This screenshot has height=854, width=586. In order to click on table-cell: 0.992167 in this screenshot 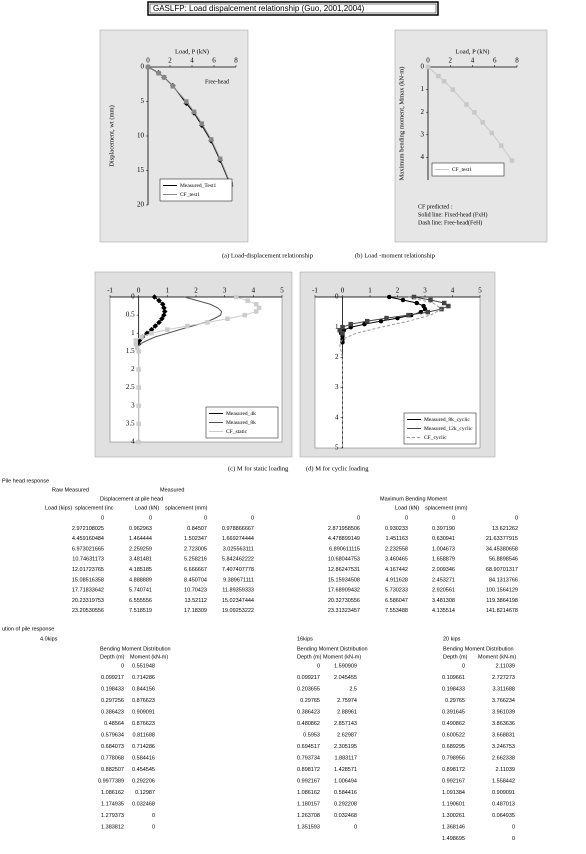, I will do `click(308, 781)`.